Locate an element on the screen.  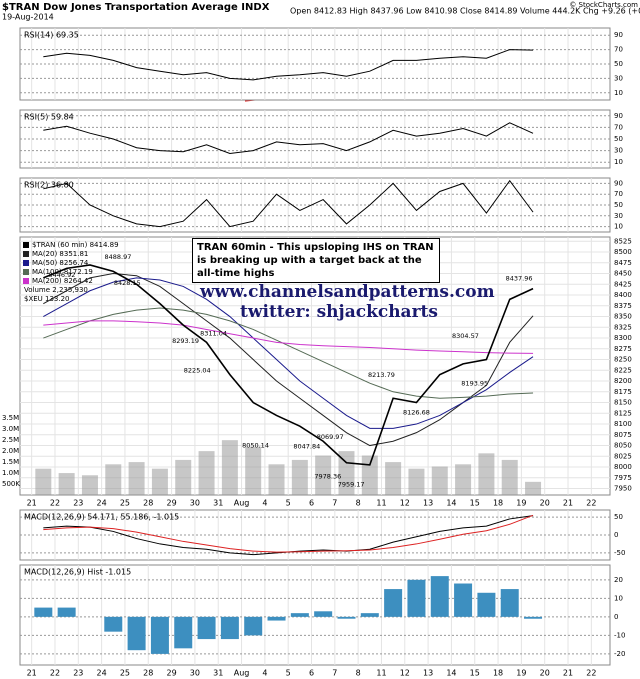
legend-volume: Volume 2,235,930 is located at coordinates (56, 290).